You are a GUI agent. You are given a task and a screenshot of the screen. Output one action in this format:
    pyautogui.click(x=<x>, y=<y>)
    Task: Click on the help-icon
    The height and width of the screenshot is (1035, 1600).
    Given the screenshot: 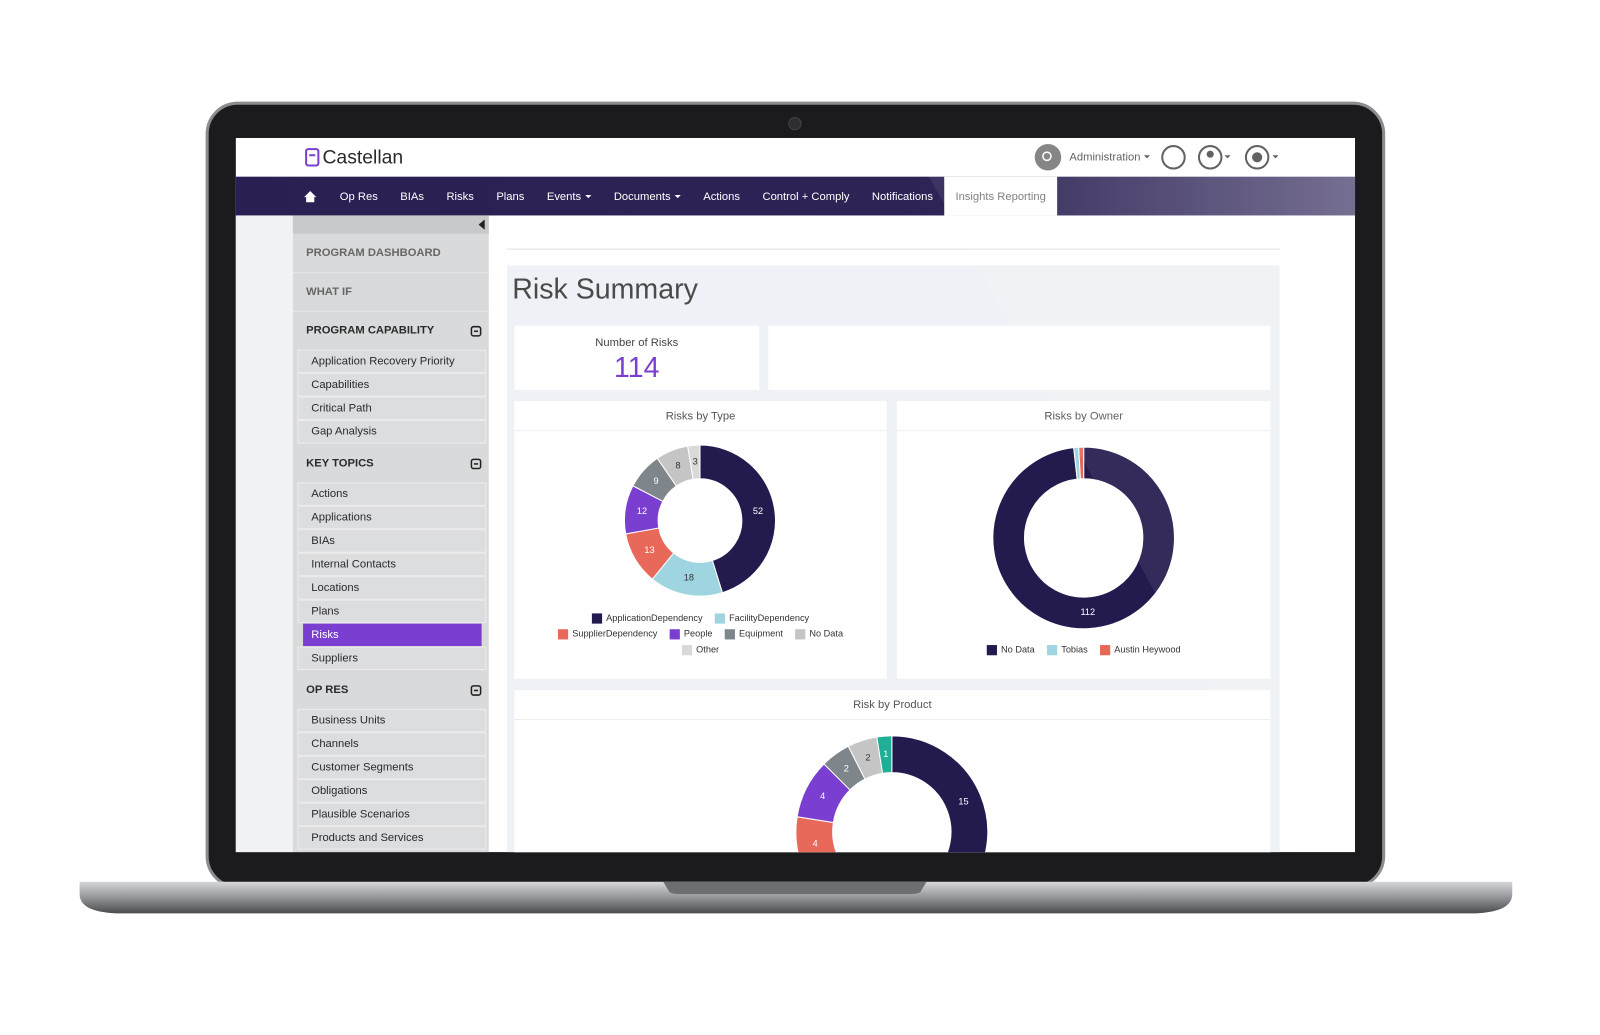 What is the action you would take?
    pyautogui.click(x=1257, y=157)
    